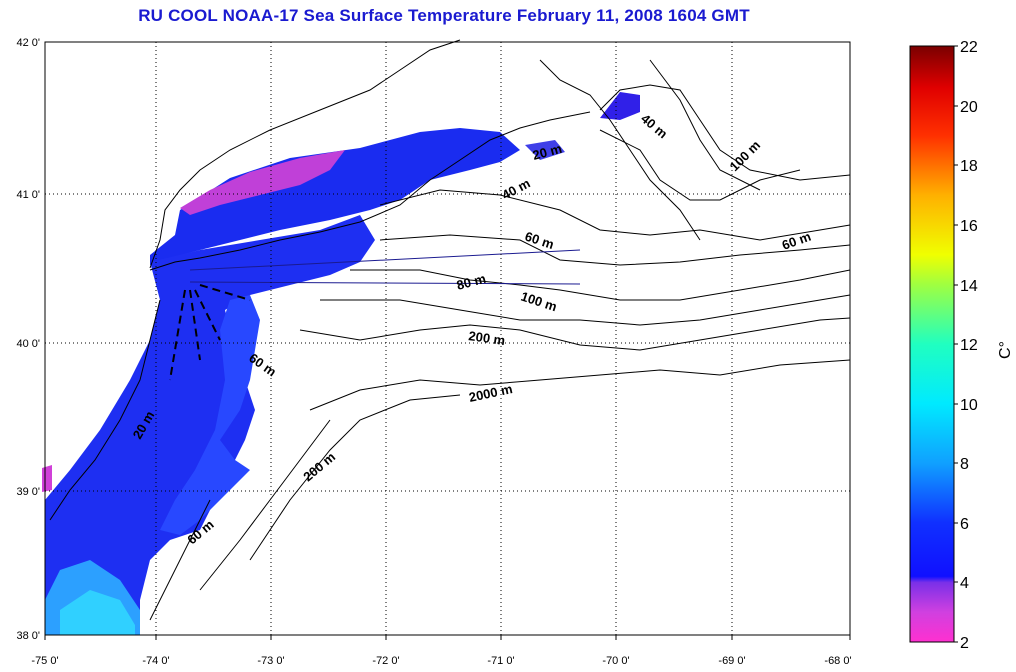 The image size is (1016, 672). Describe the element at coordinates (932, 344) in the screenshot. I see `colorbar-gradient` at that location.